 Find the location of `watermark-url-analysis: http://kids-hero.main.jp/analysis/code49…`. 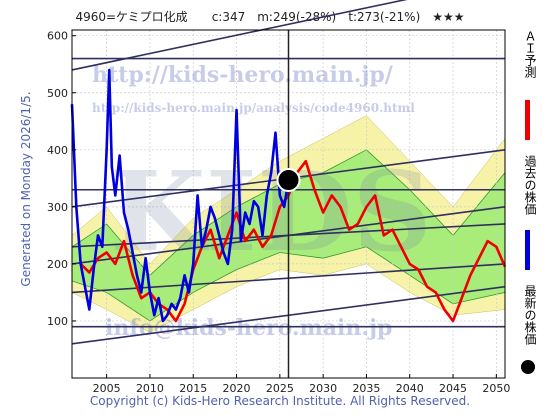

watermark-url-analysis: http://kids-hero.main.jp/analysis/code49… is located at coordinates (253, 108).